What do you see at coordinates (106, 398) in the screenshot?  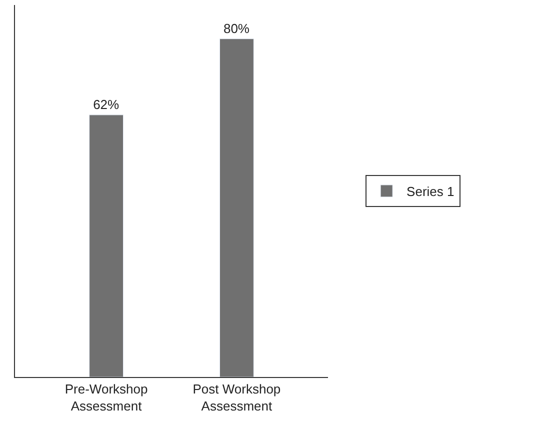 I see `x-tick-label: Pre-Workshop Assessment` at bounding box center [106, 398].